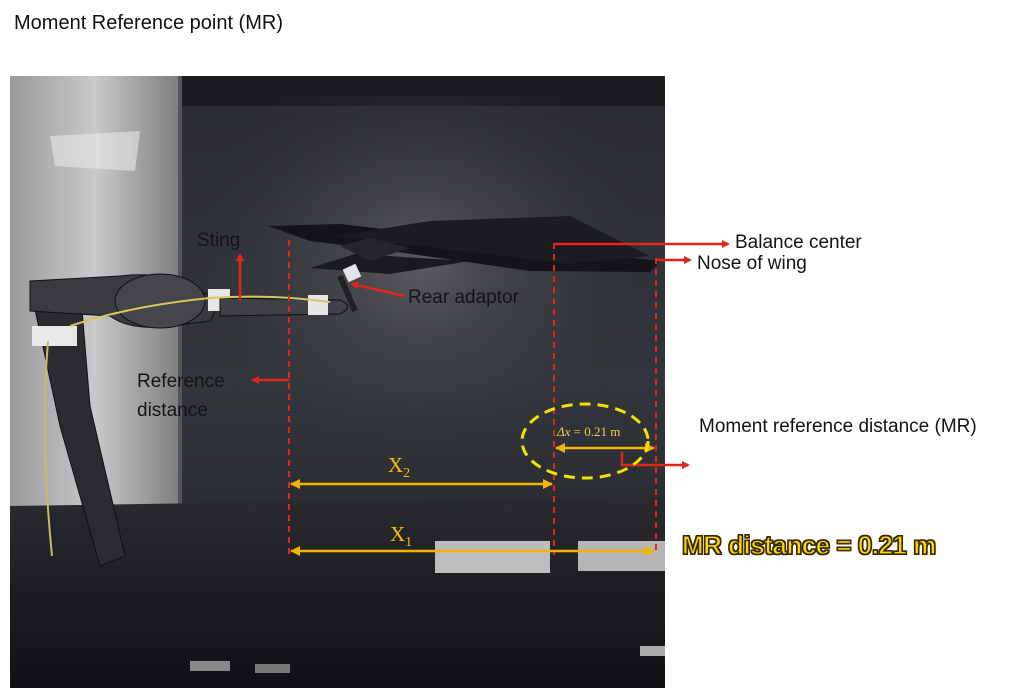  Describe the element at coordinates (401, 536) in the screenshot. I see `x1-label: X1` at that location.